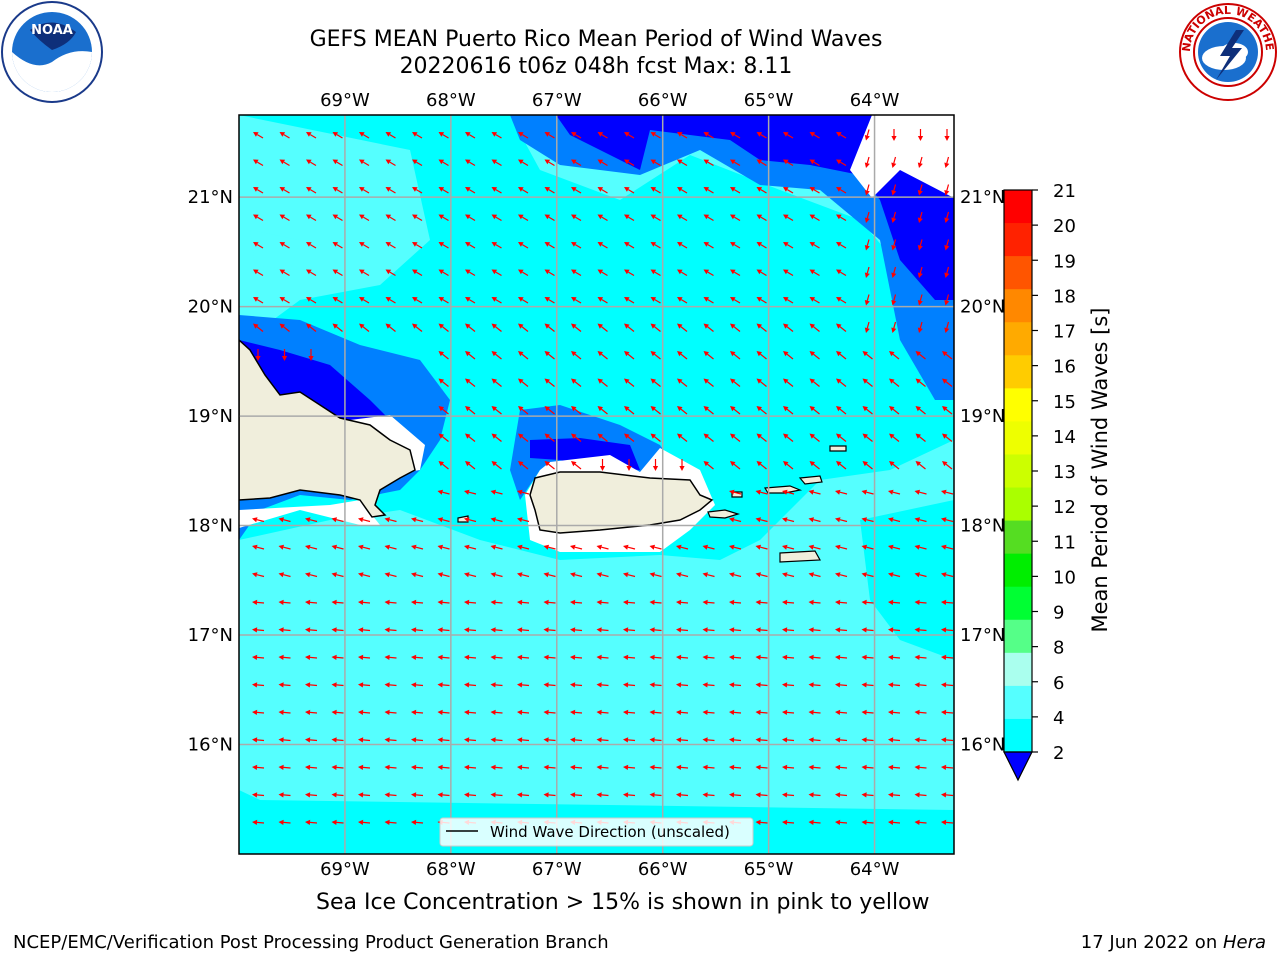 Image resolution: width=1280 pixels, height=960 pixels. I want to click on colorbar-tick-label: 15, so click(1064, 402).